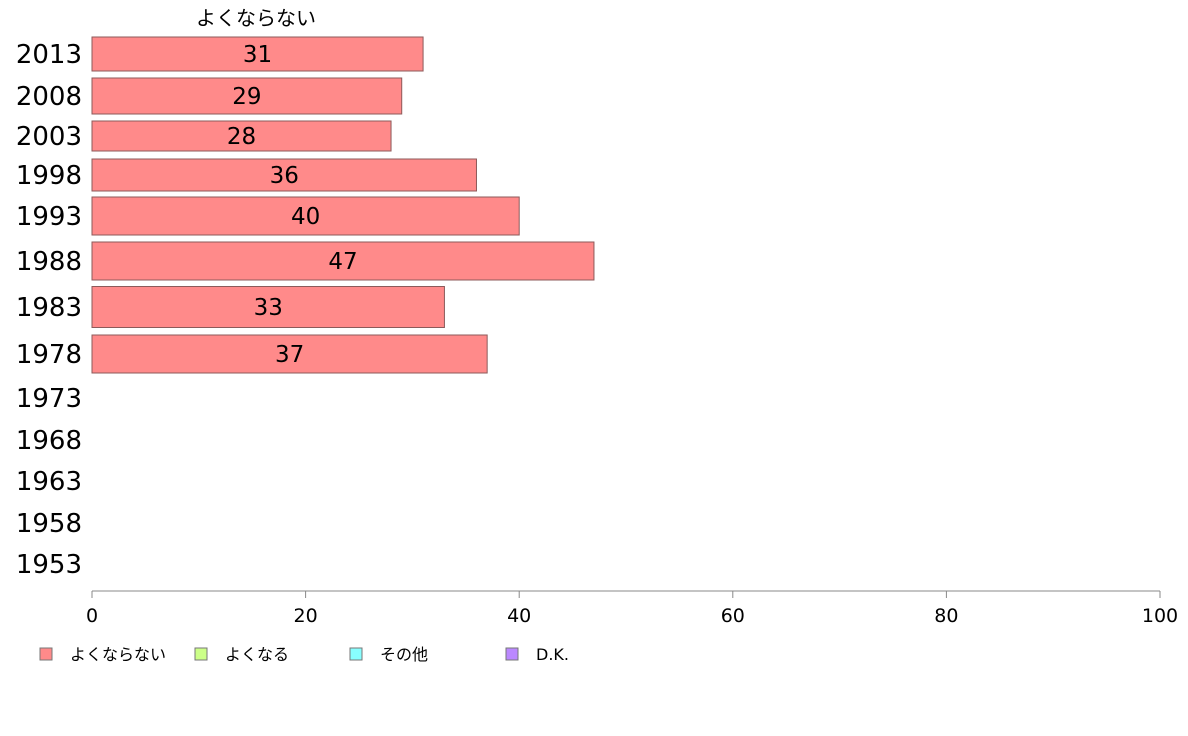  Describe the element at coordinates (404, 654) in the screenshot. I see `legend-label: その他` at that location.